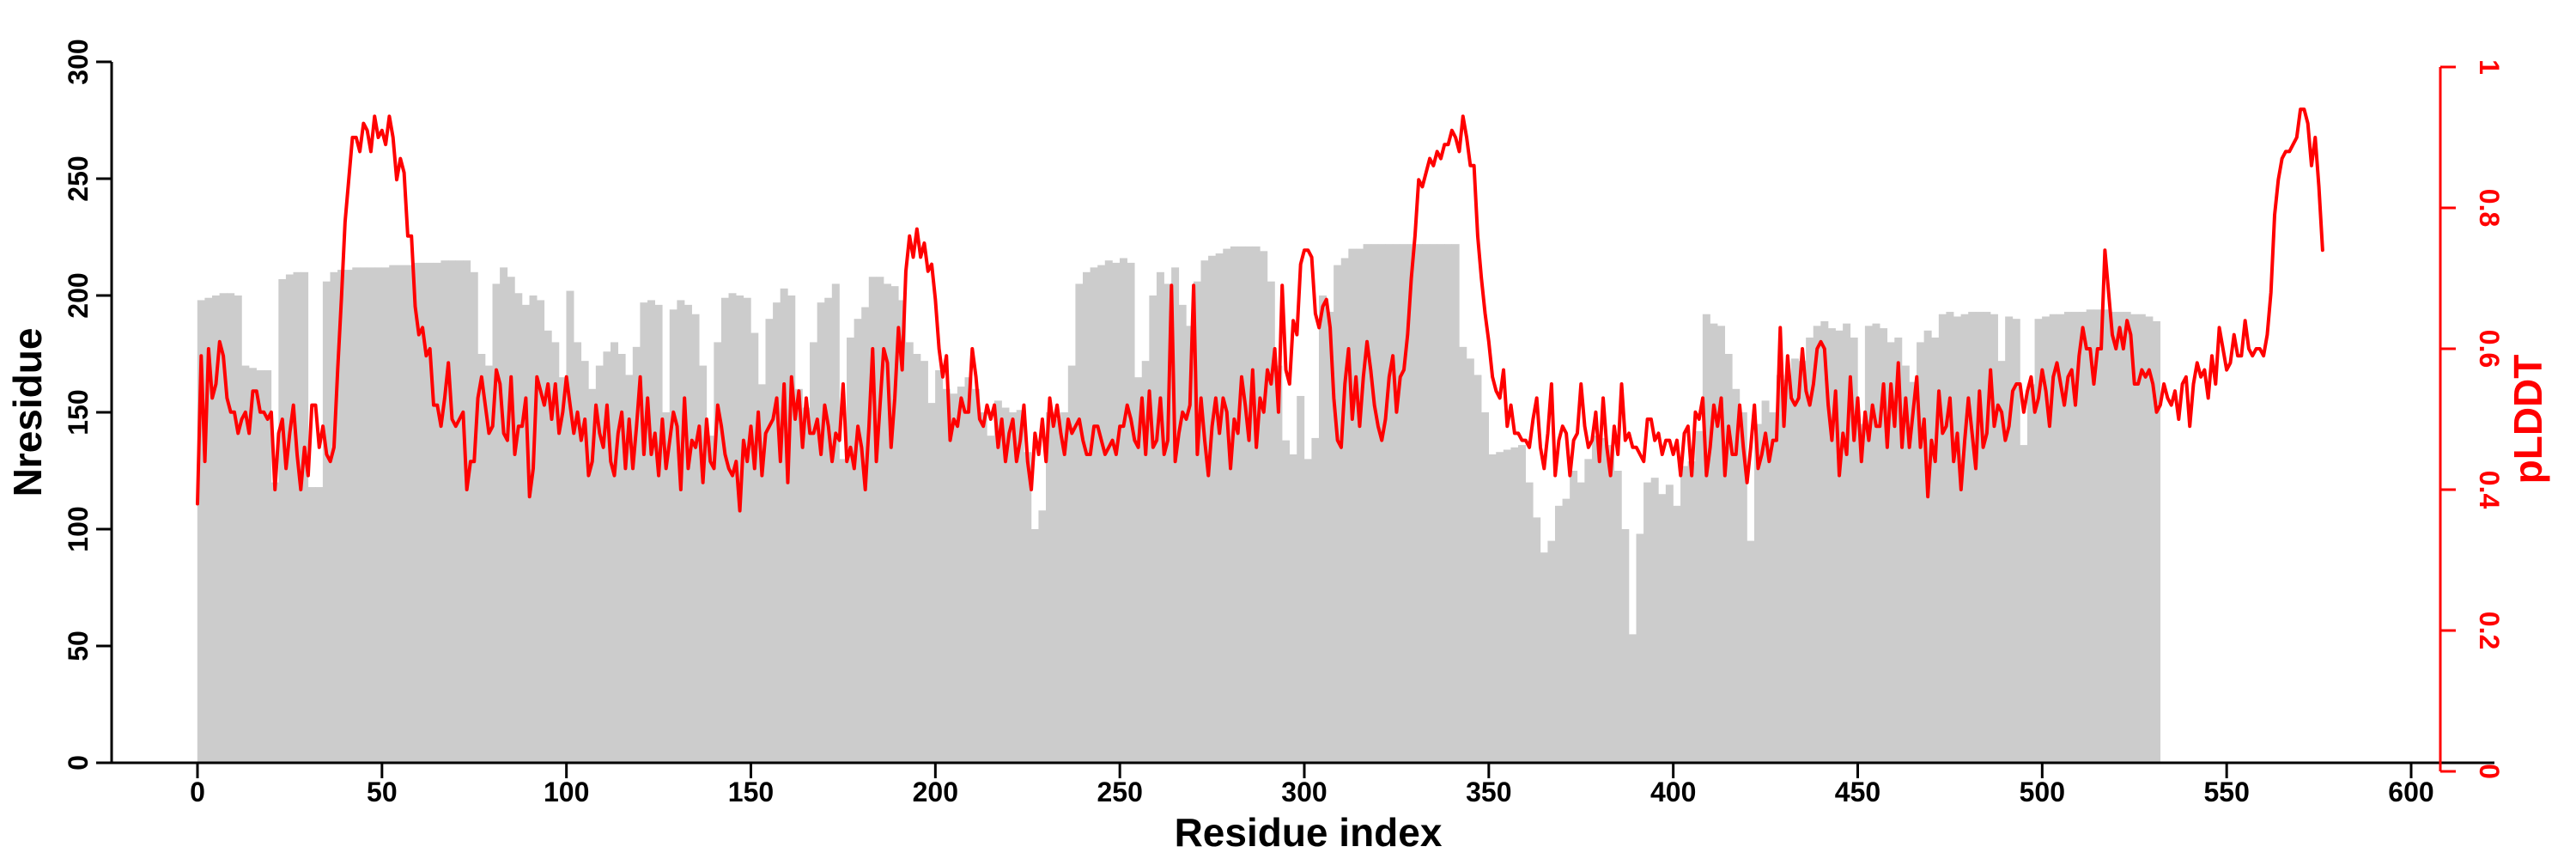  What do you see at coordinates (28, 412) in the screenshot?
I see `y-axis-title: Nresidue` at bounding box center [28, 412].